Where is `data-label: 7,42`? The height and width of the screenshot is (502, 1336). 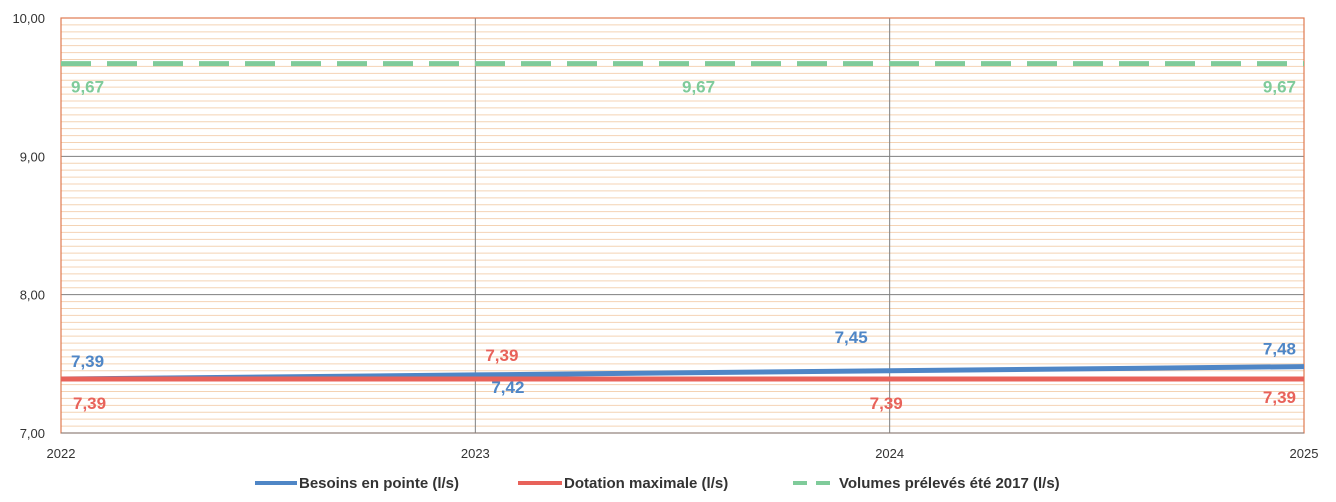 data-label: 7,42 is located at coordinates (507, 387).